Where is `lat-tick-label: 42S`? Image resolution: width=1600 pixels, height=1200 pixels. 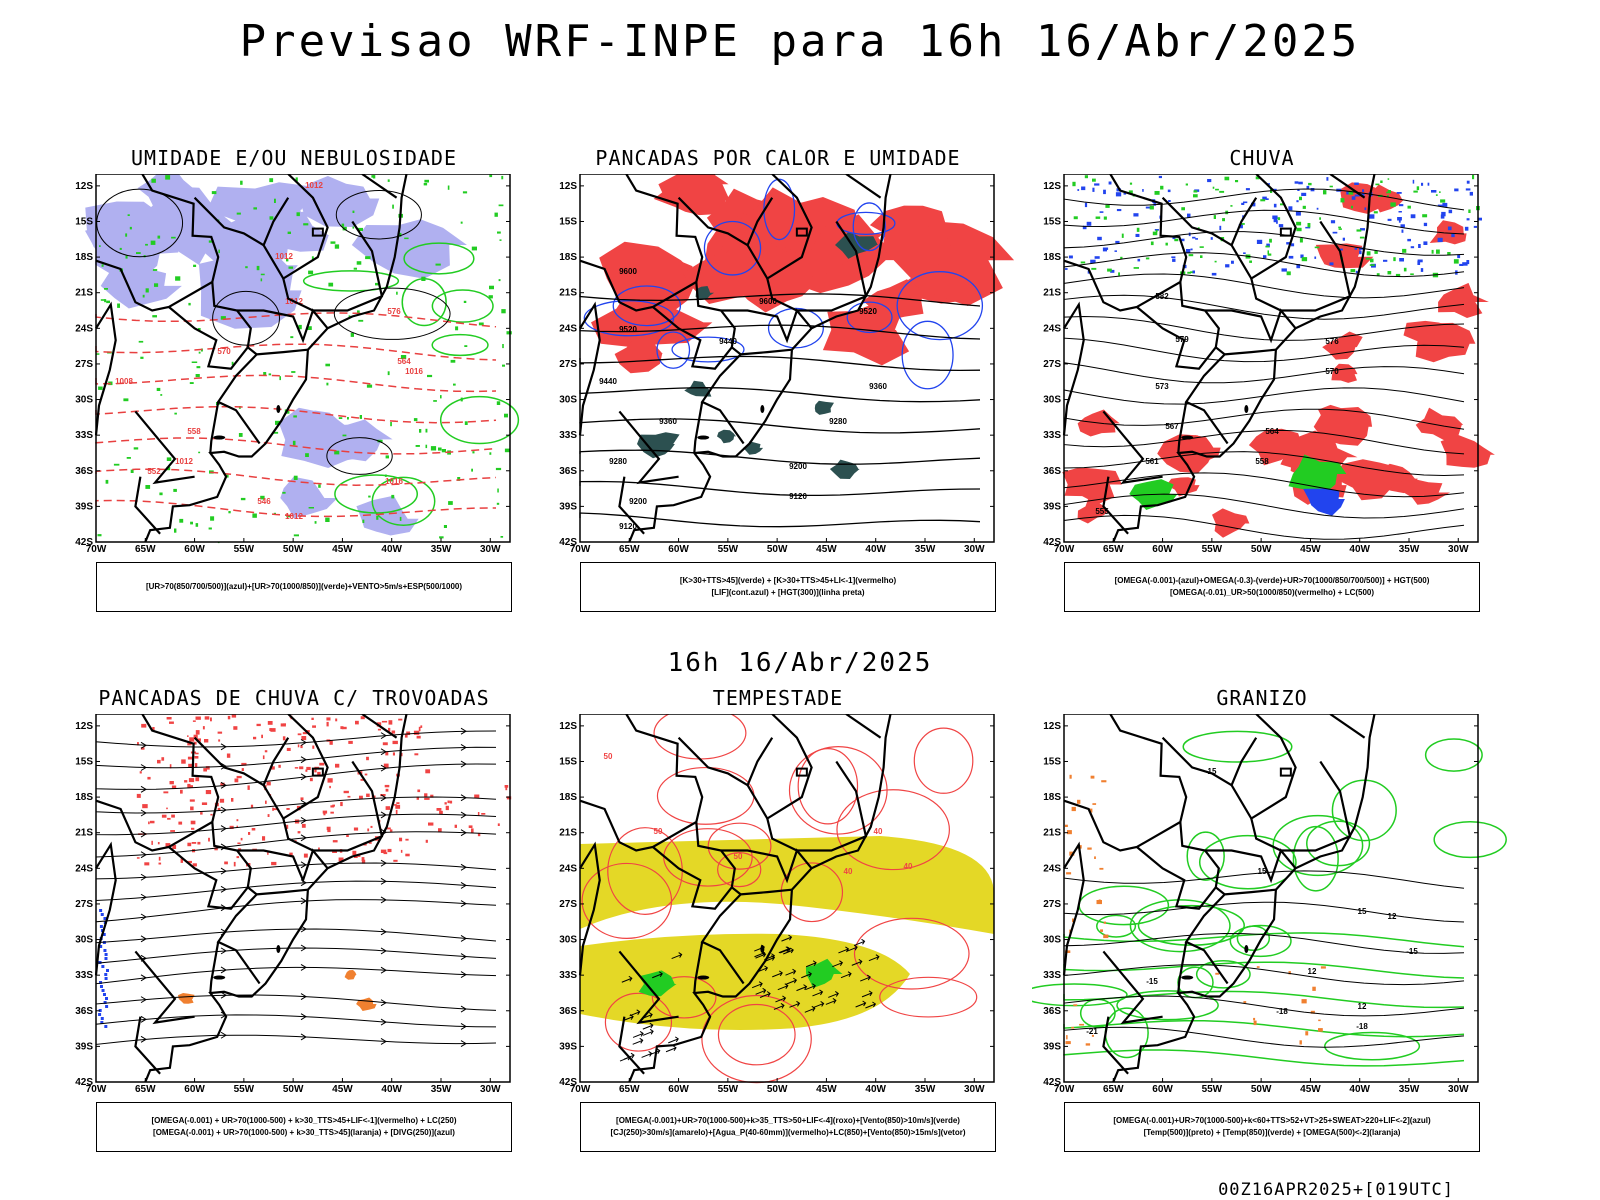 lat-tick-label: 42S is located at coordinates (84, 1082).